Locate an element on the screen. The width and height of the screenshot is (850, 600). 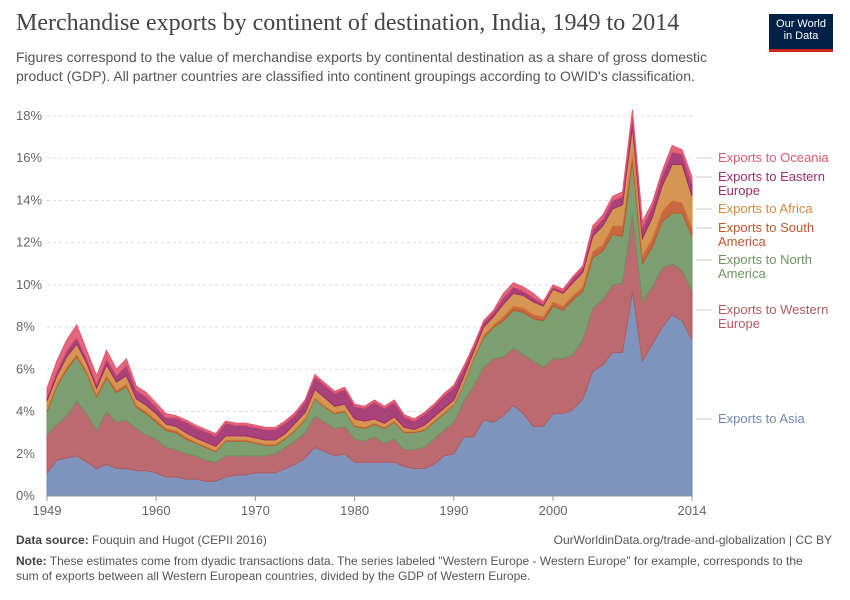
legend-label: Exports to North America is located at coordinates (765, 266).